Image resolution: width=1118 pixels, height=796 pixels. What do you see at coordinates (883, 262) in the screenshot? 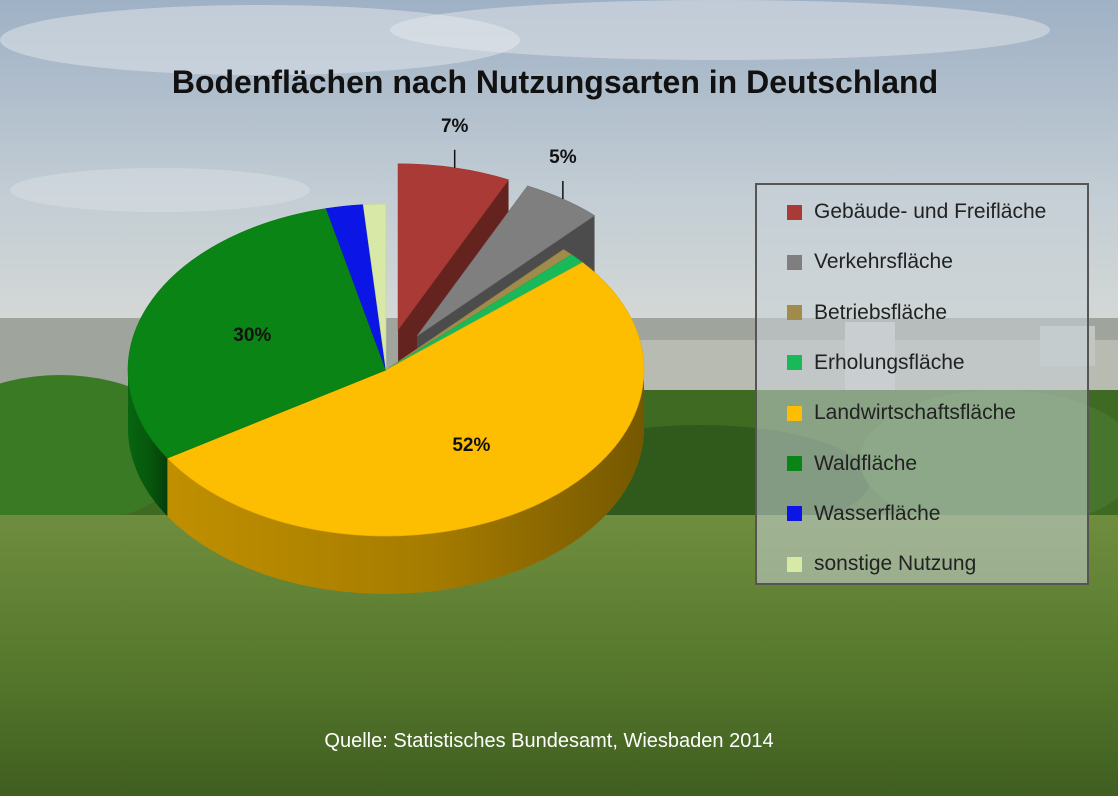
I see `legend-label: Verkehrsfläche` at bounding box center [883, 262].